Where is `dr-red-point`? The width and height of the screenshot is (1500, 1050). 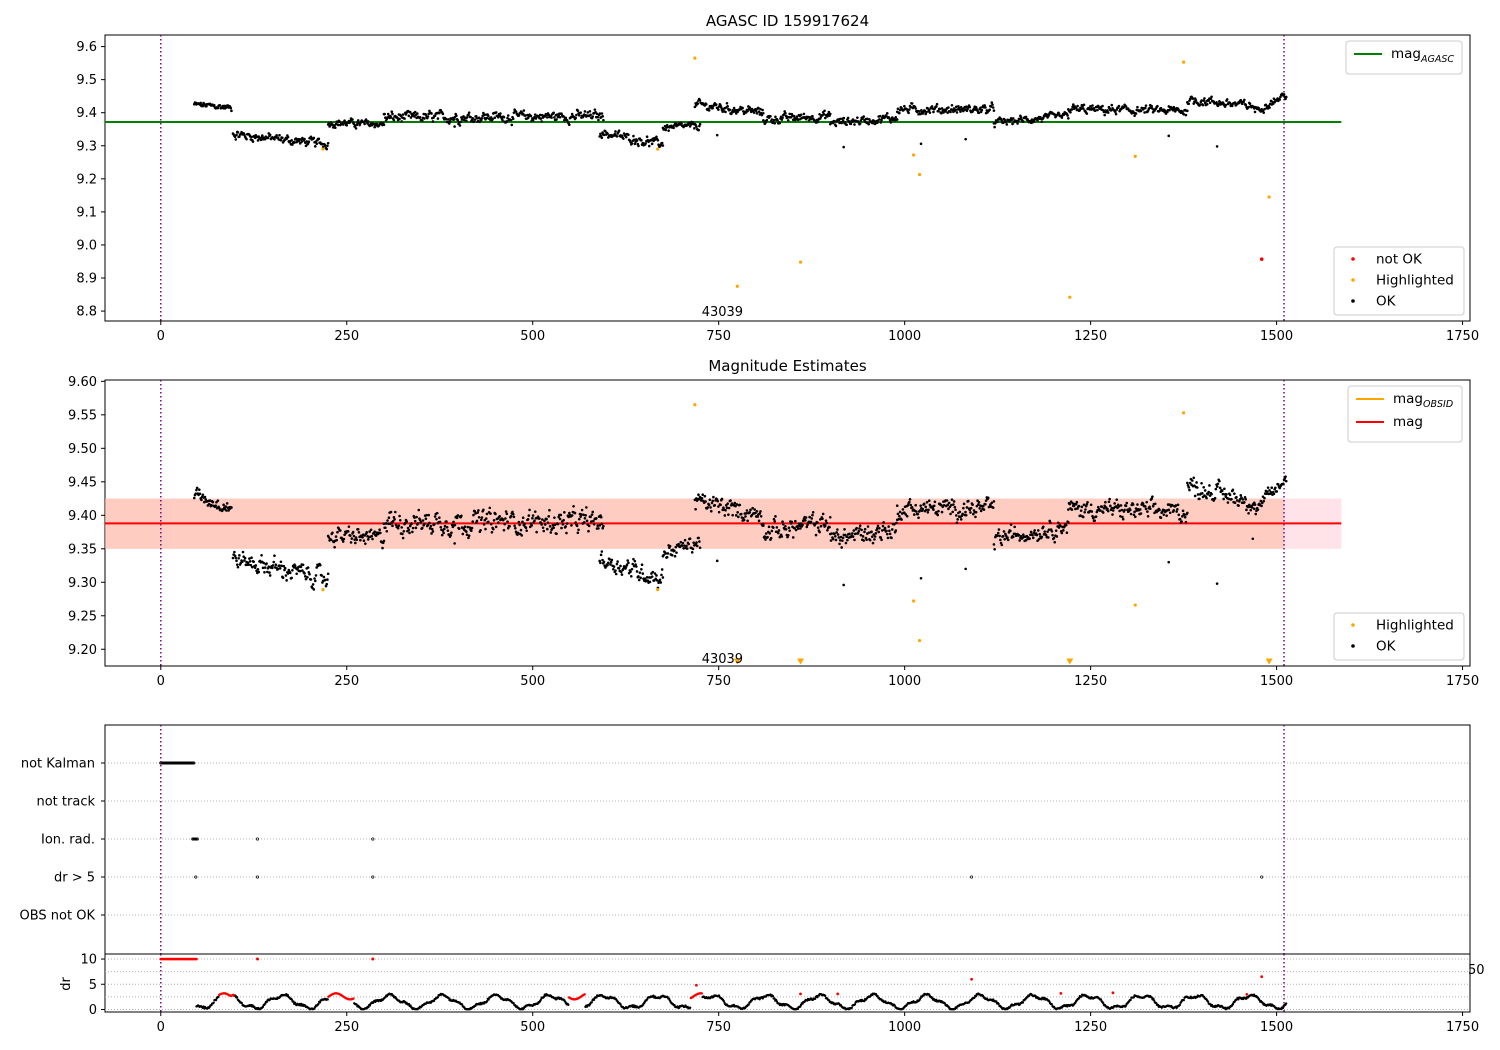 dr-red-point is located at coordinates (1061, 993).